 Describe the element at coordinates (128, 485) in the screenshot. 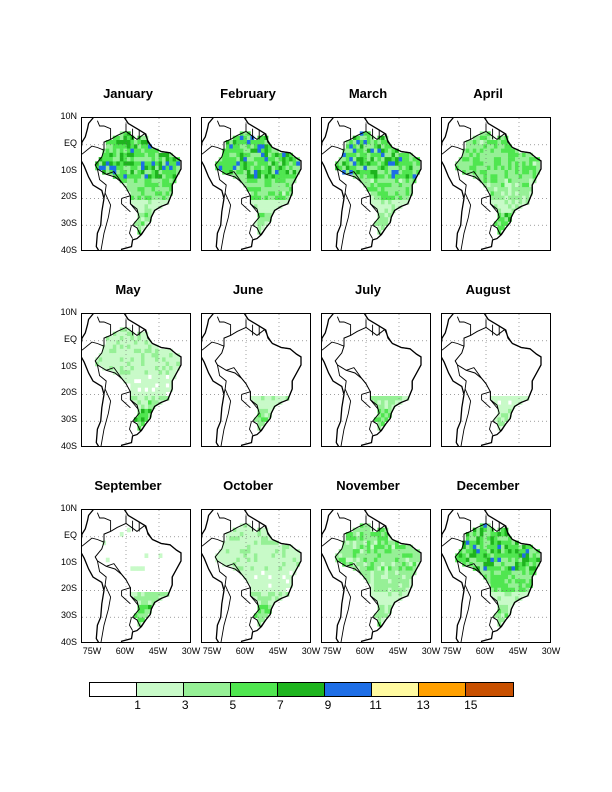

I see `panel-title: September` at that location.